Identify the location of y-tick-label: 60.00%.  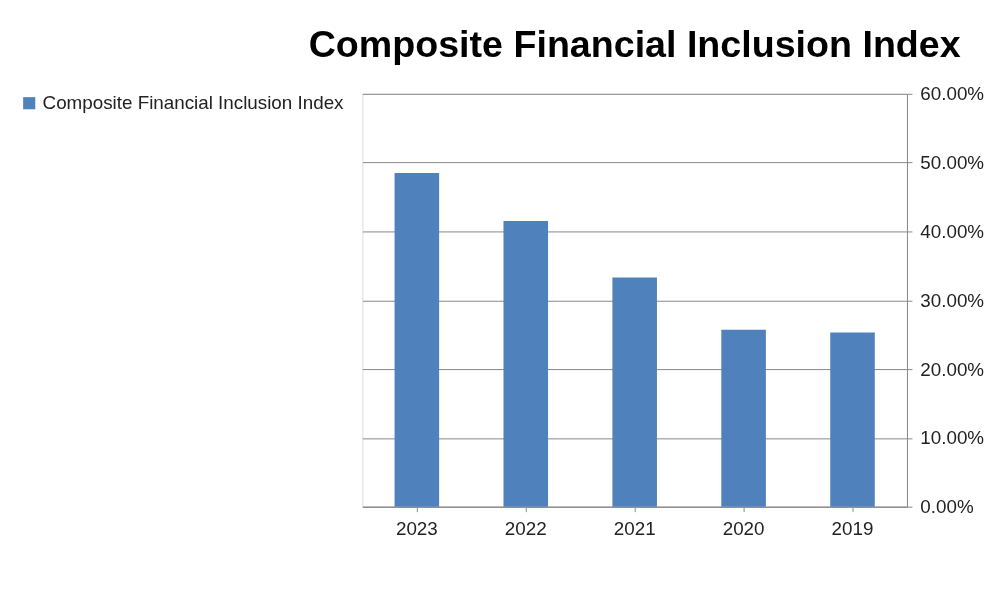
(952, 94).